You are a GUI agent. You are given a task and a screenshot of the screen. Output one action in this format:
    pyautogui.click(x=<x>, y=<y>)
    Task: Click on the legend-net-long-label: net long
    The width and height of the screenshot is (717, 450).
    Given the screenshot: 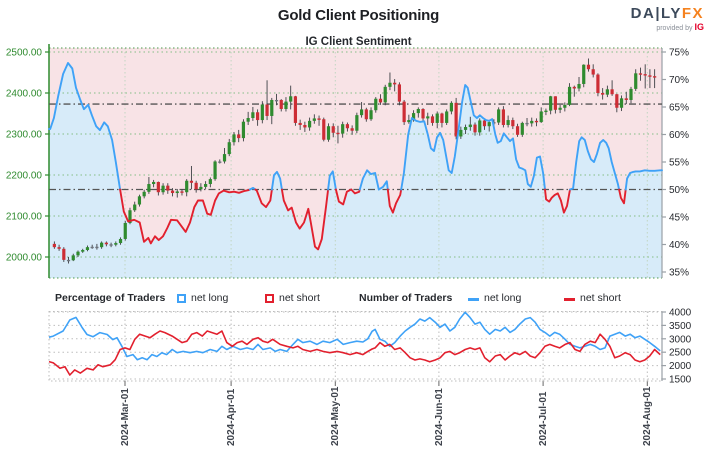 What is the action you would take?
    pyautogui.click(x=210, y=298)
    